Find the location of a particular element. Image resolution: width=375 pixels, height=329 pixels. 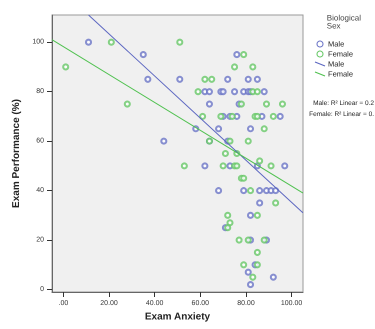

legend-title: Biological Sex is located at coordinates (344, 22).